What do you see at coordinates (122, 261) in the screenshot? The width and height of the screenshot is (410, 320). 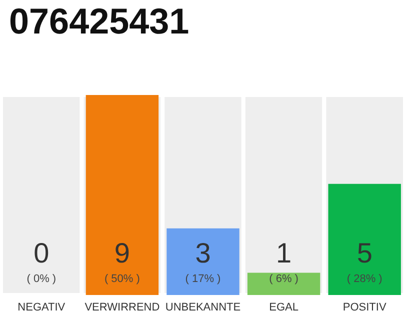 I see `data-label: 9 ( 50% )` at bounding box center [122, 261].